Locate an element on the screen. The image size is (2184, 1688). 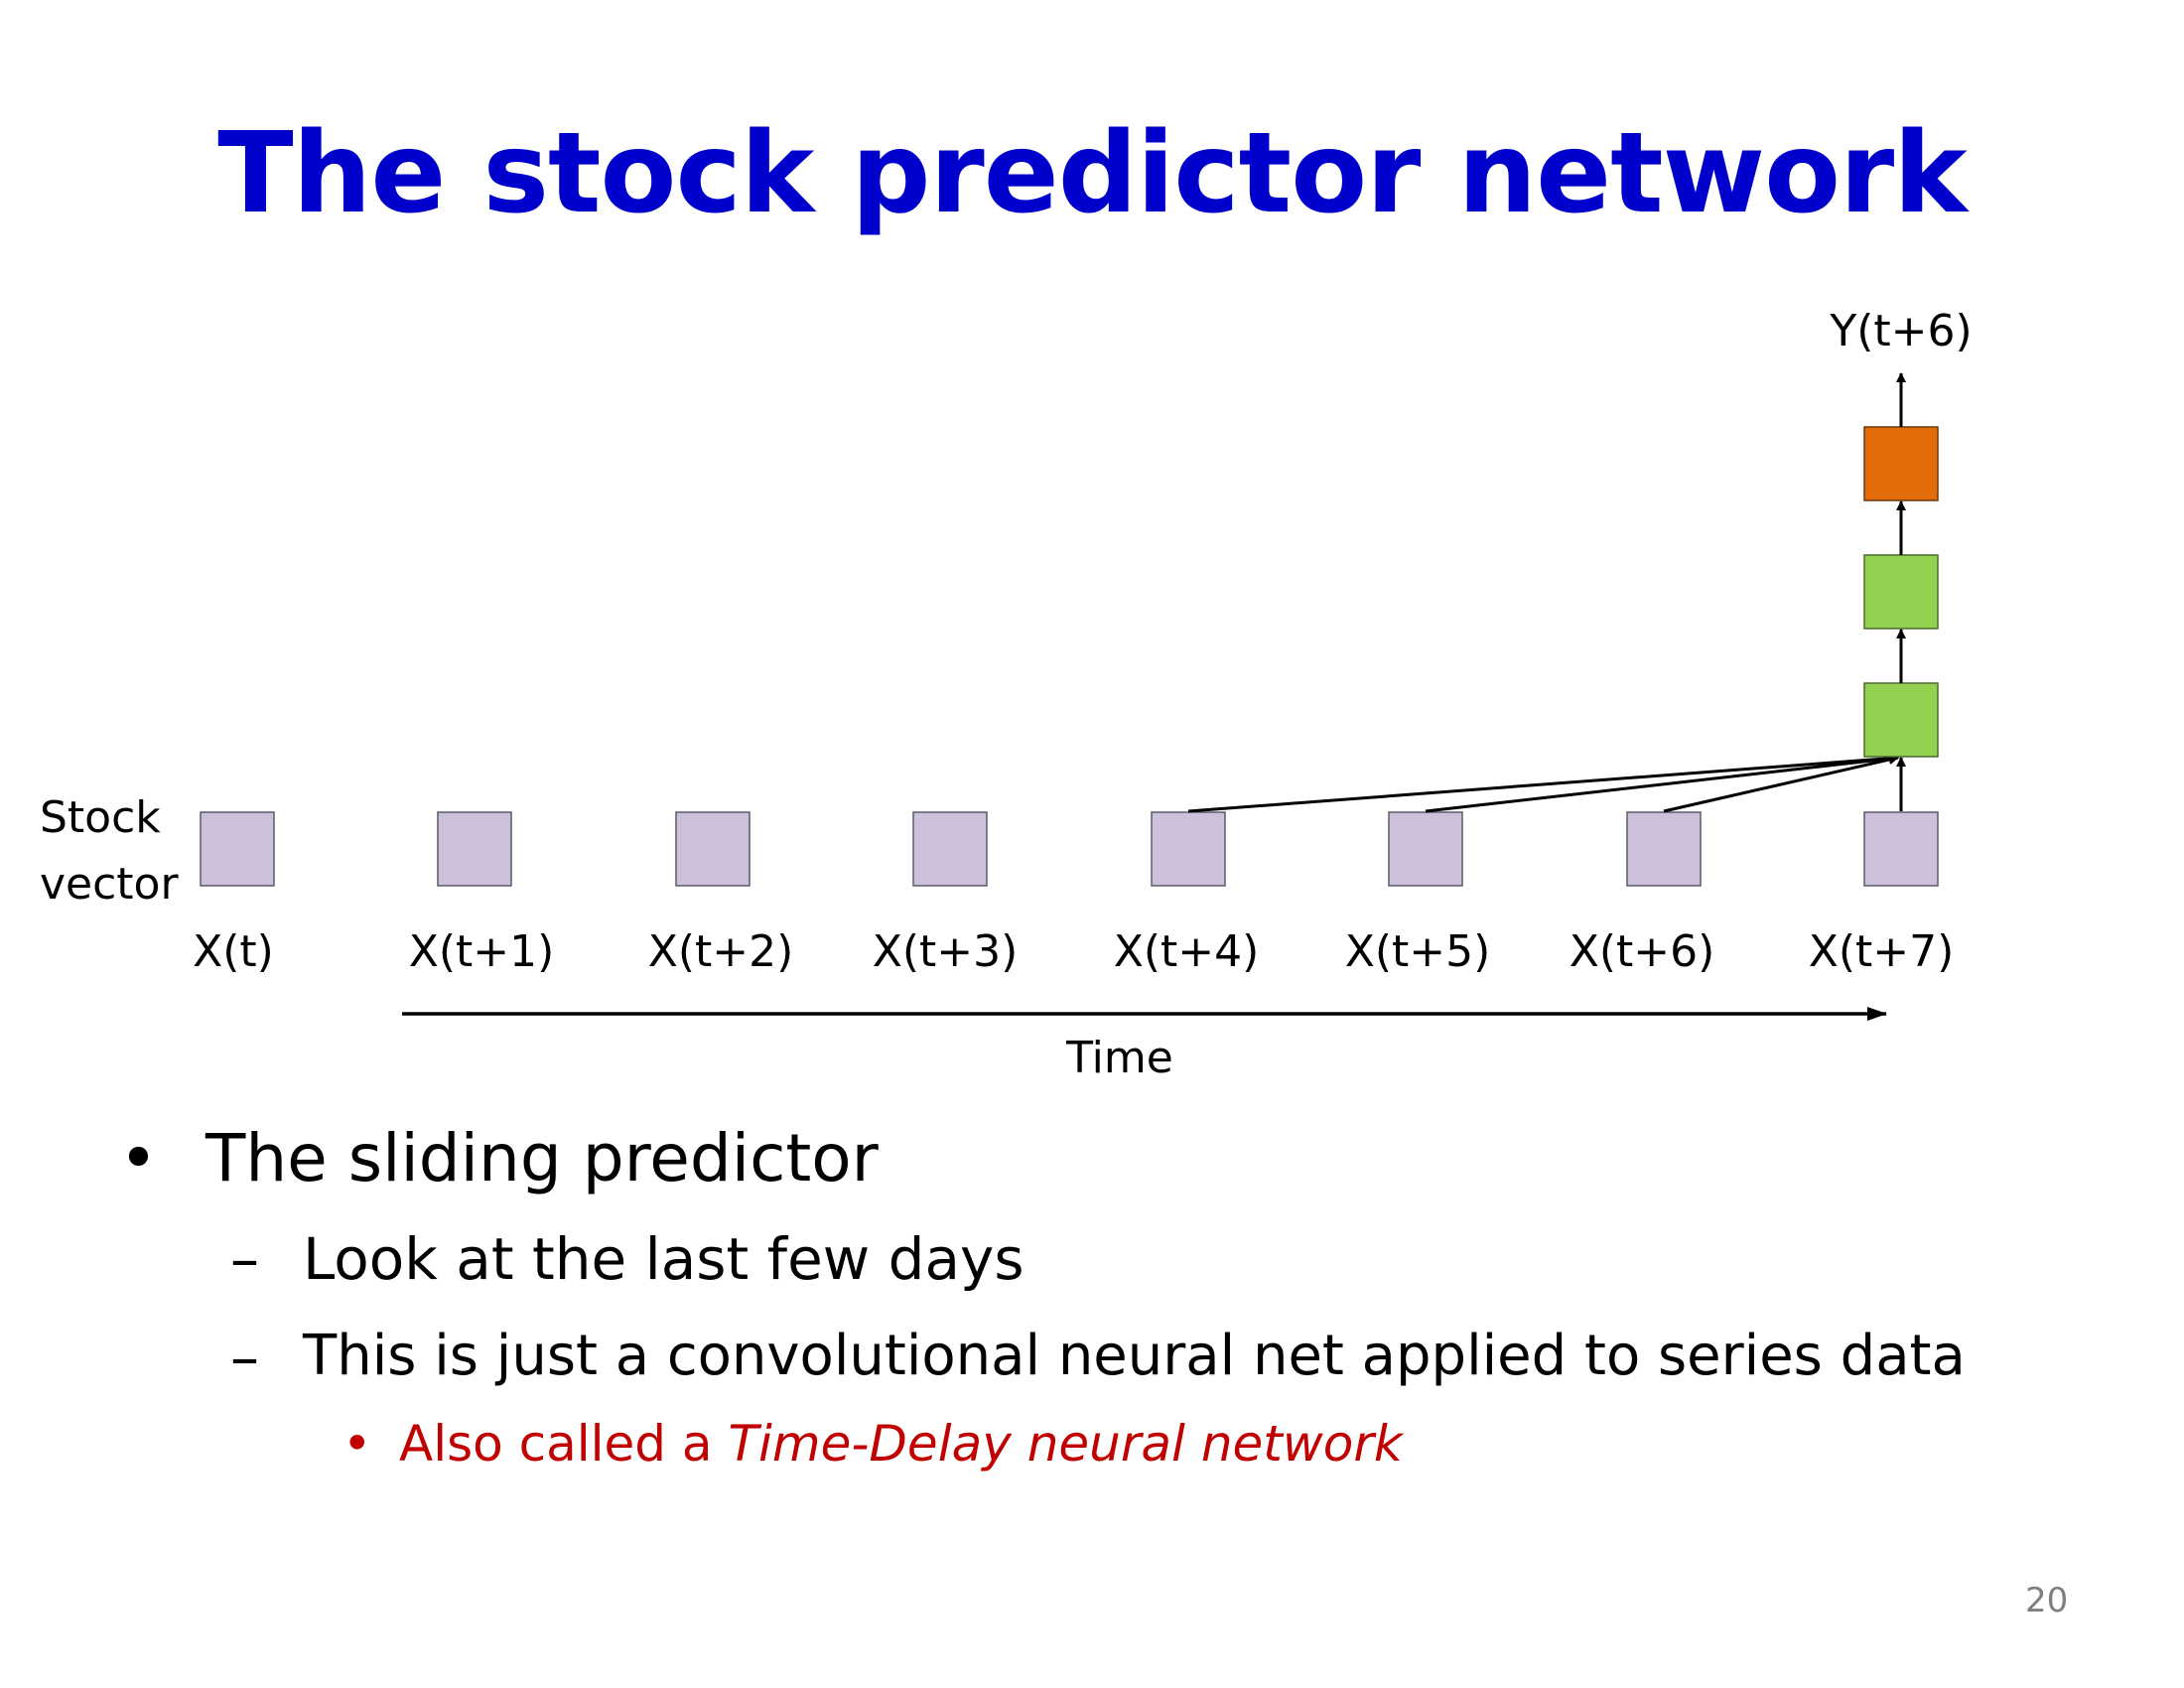
stock-vector-label-line2: vector is located at coordinates (109, 884).